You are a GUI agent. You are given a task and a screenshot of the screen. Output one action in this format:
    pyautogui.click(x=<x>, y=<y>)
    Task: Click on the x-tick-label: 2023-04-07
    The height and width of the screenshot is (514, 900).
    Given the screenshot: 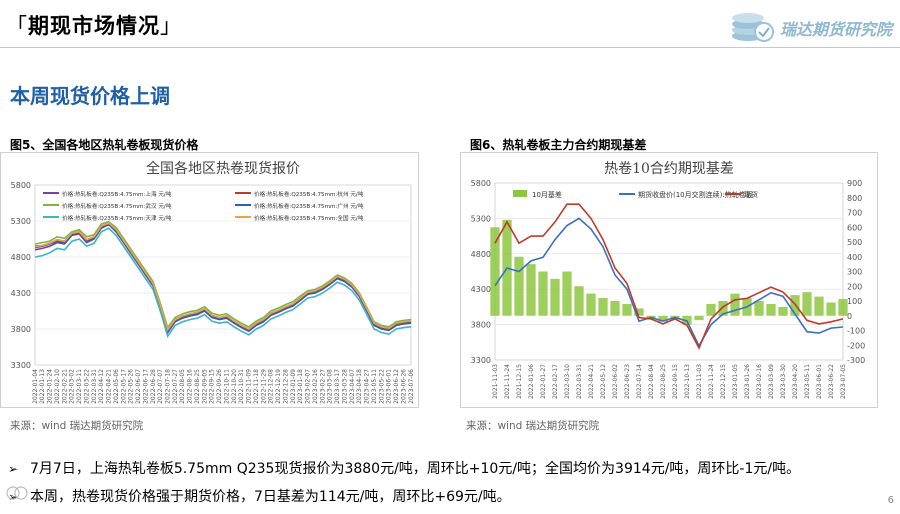 What is the action you would take?
    pyautogui.click(x=352, y=386)
    